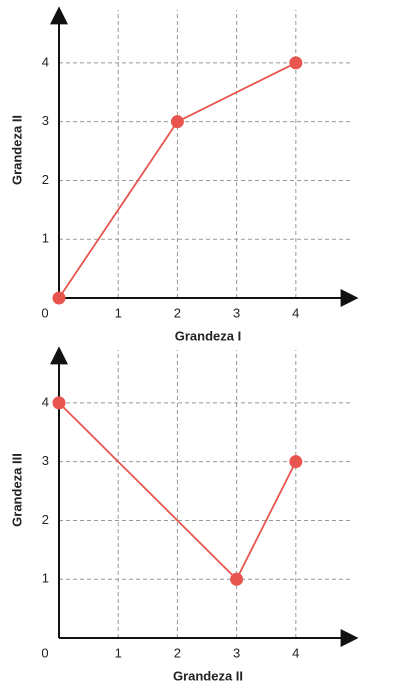 This screenshot has height=686, width=400. Describe the element at coordinates (16, 490) in the screenshot. I see `y-axis-label: Grandeza III` at that location.